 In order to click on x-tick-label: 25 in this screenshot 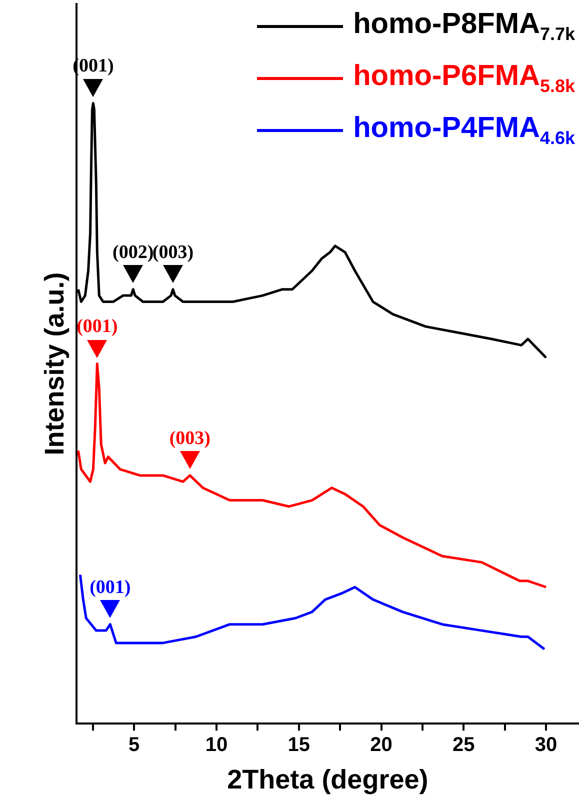, I will do `click(463, 745)`.